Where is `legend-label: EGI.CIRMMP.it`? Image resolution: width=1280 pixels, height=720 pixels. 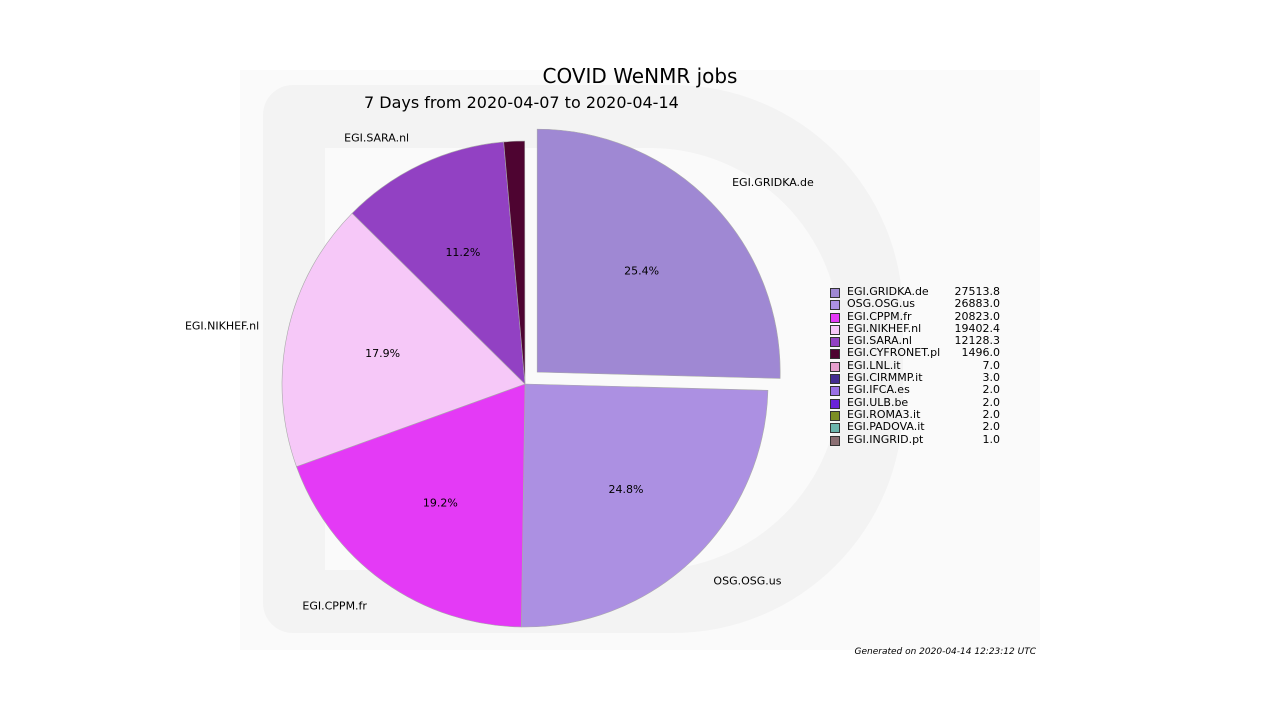 legend-label: EGI.CIRMMP.it is located at coordinates (885, 378).